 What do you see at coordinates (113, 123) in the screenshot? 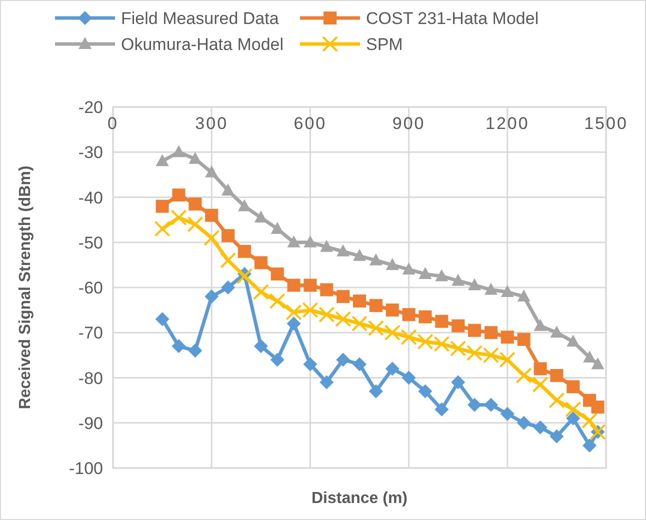
I see `x-tick-label: 0` at bounding box center [113, 123].